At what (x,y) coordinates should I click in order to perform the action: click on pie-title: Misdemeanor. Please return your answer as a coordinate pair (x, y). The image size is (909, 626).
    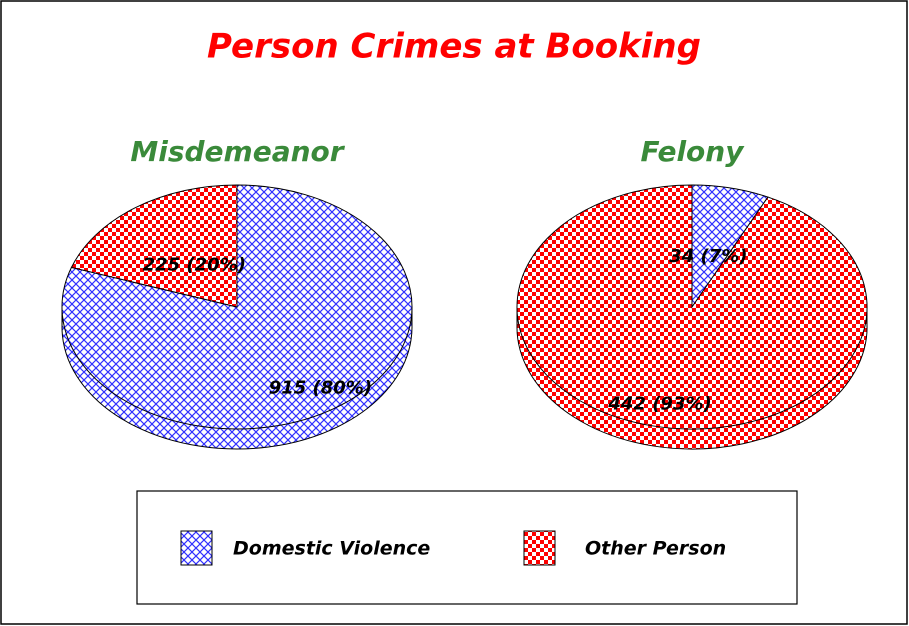
    Looking at the image, I should click on (237, 151).